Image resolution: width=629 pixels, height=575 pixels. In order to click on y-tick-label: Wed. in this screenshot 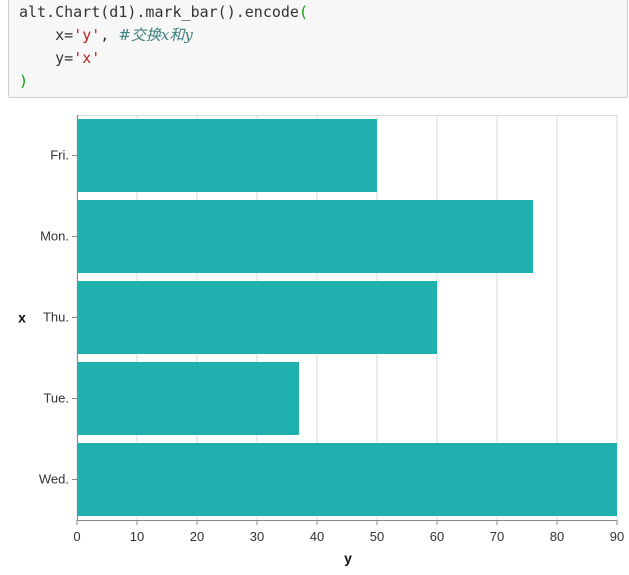, I will do `click(54, 479)`.